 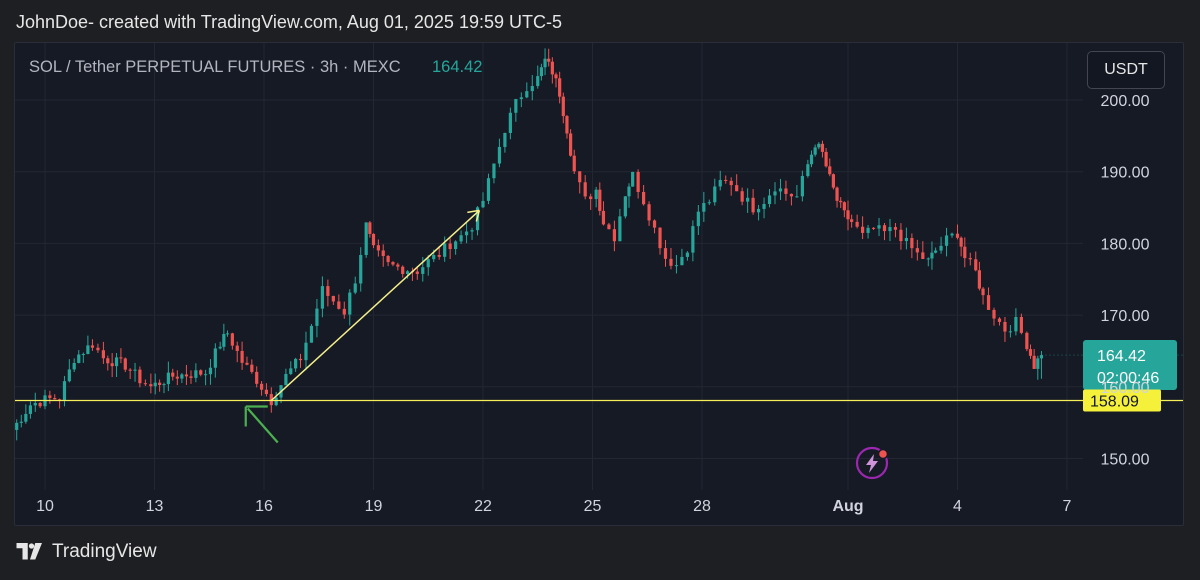 What do you see at coordinates (1125, 460) in the screenshot?
I see `y-tick-label: 150.00` at bounding box center [1125, 460].